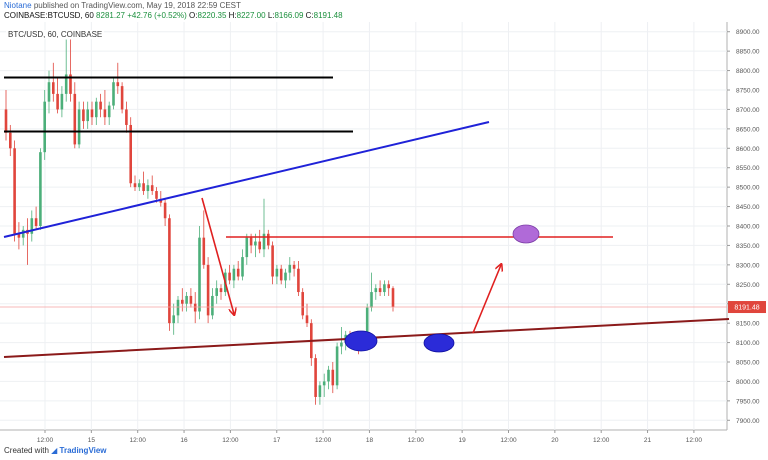 The width and height of the screenshot is (768, 460). I want to click on low-value: 8166.09, so click(289, 15).